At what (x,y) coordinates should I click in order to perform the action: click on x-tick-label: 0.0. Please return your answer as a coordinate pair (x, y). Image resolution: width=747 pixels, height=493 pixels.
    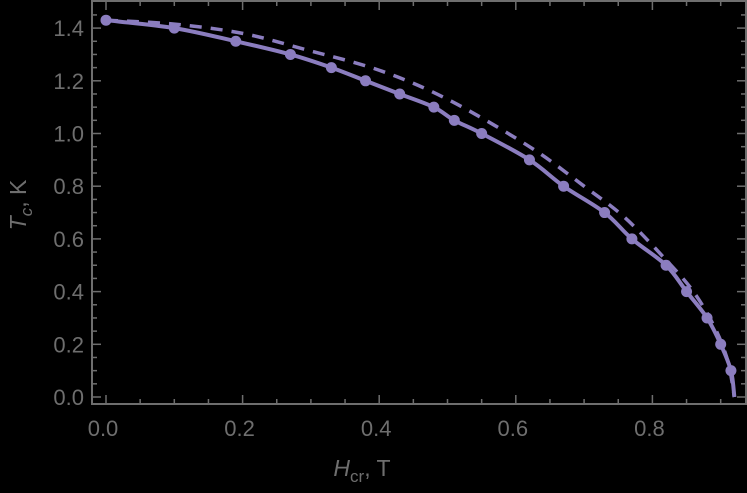
    Looking at the image, I should click on (103, 428).